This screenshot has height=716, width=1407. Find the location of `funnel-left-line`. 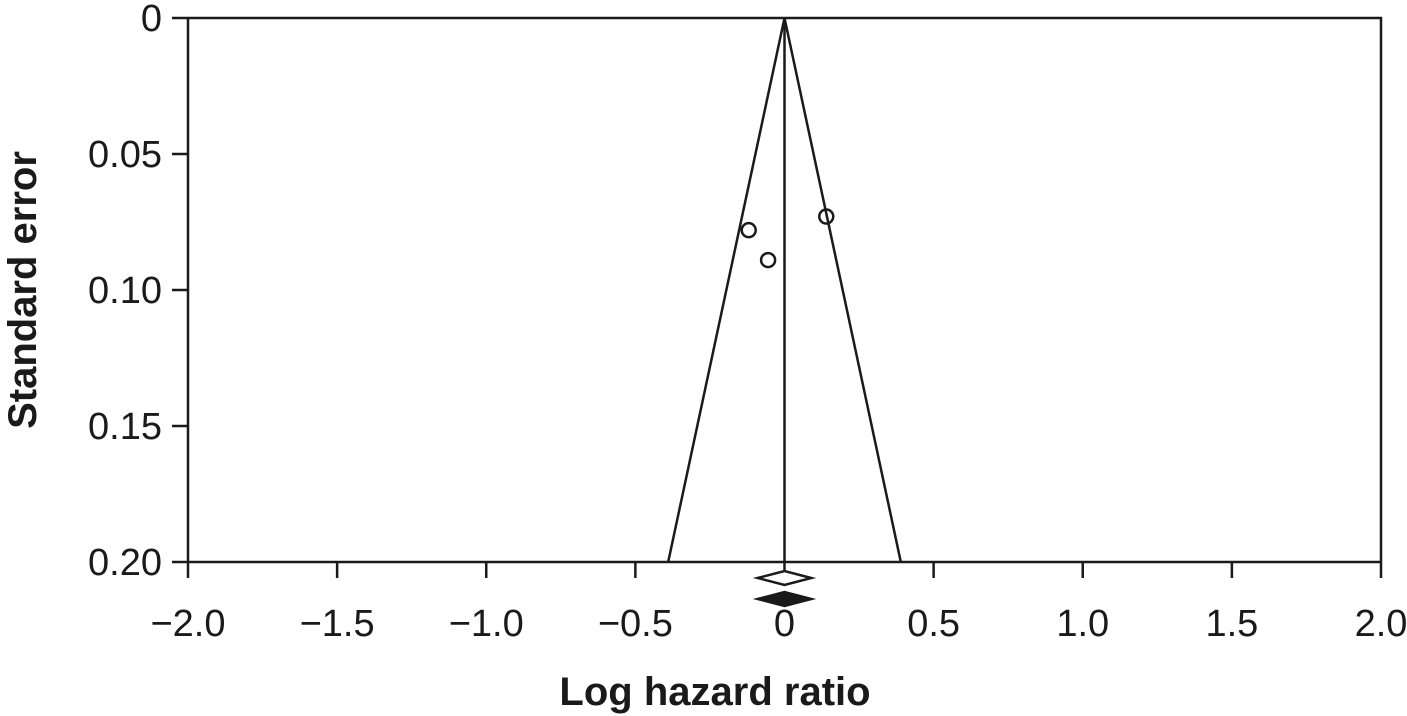

funnel-left-line is located at coordinates (726, 290).